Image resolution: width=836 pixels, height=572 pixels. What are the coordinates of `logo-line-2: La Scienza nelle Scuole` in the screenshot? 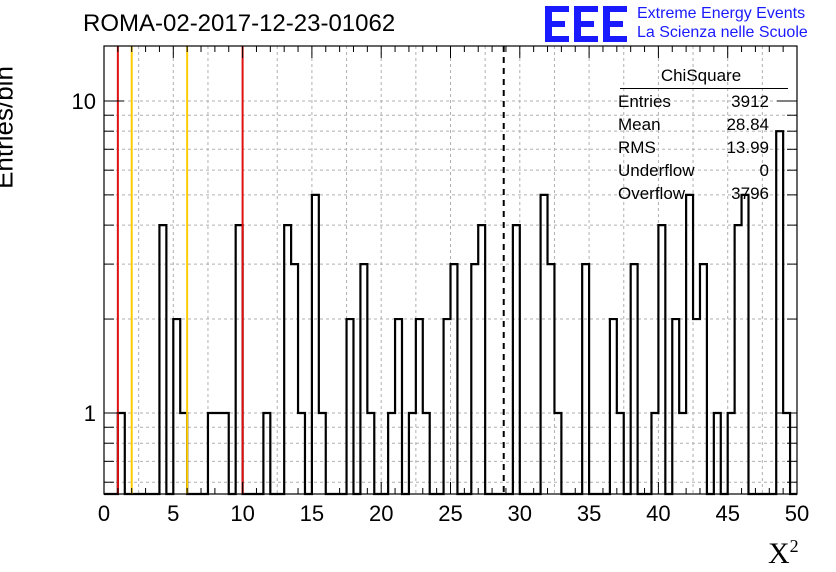 It's located at (722, 32).